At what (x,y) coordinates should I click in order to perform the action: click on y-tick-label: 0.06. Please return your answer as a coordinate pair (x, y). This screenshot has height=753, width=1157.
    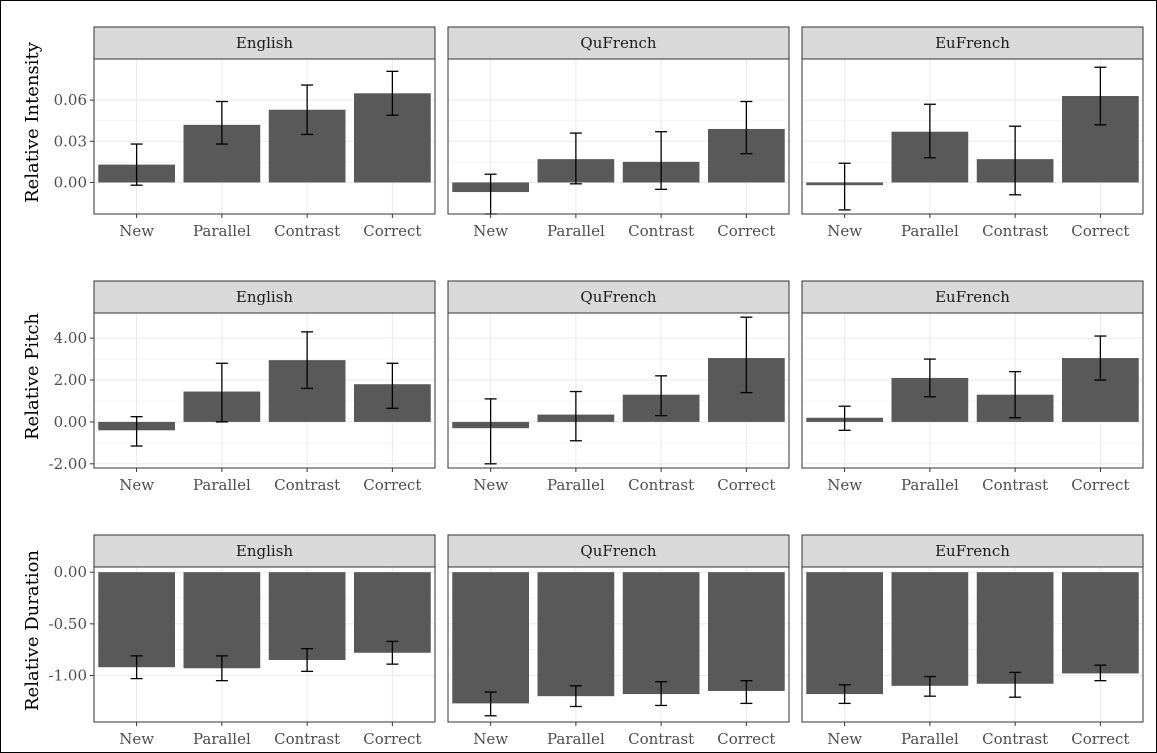
    Looking at the image, I should click on (70, 100).